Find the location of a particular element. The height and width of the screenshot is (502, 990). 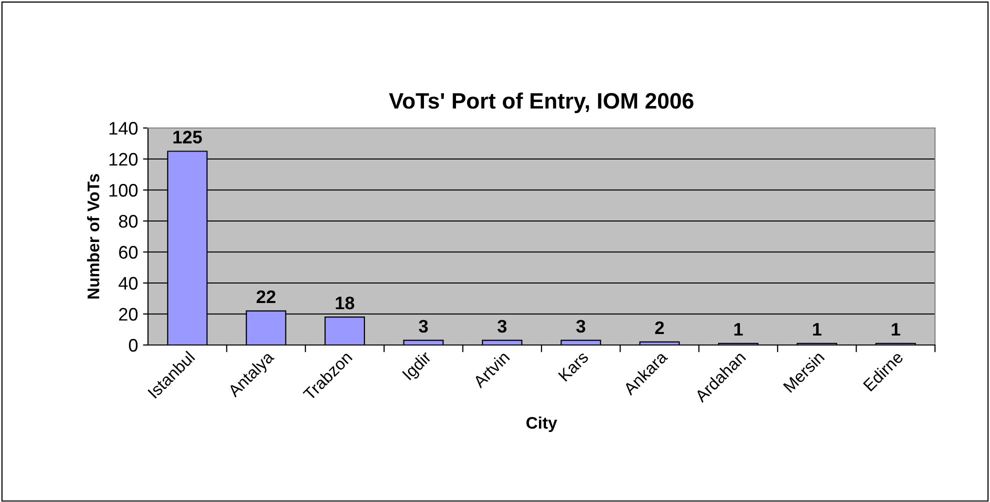

y-tick-label: 40 is located at coordinates (128, 283).